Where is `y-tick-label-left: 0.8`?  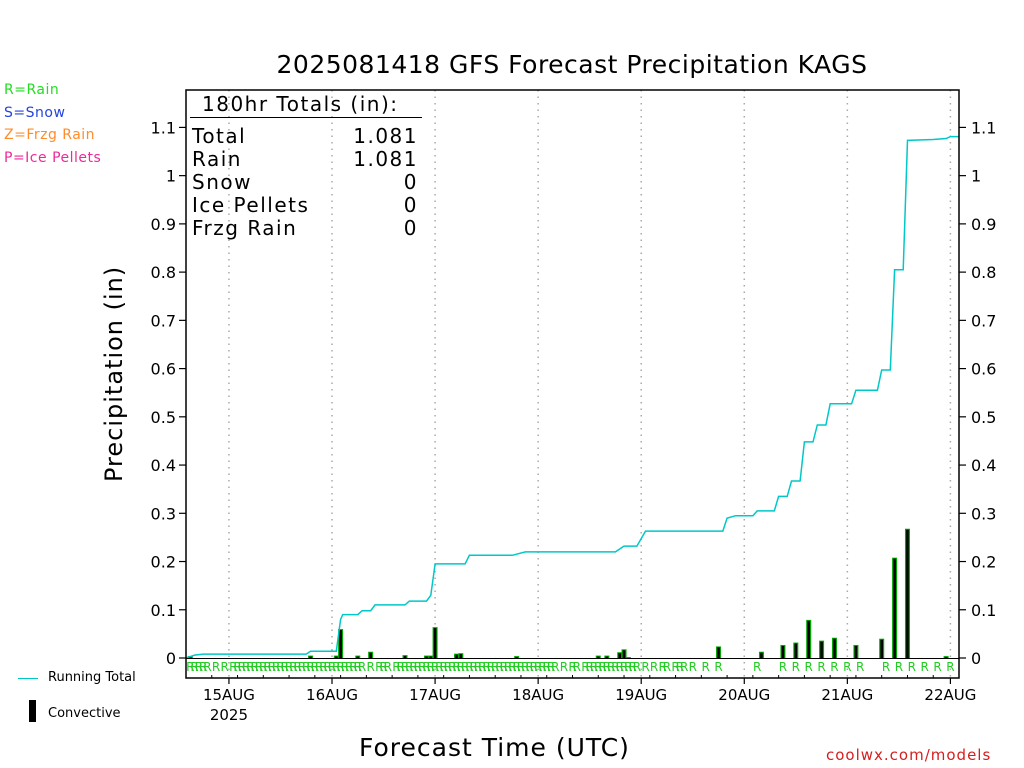
y-tick-label-left: 0.8 is located at coordinates (163, 272).